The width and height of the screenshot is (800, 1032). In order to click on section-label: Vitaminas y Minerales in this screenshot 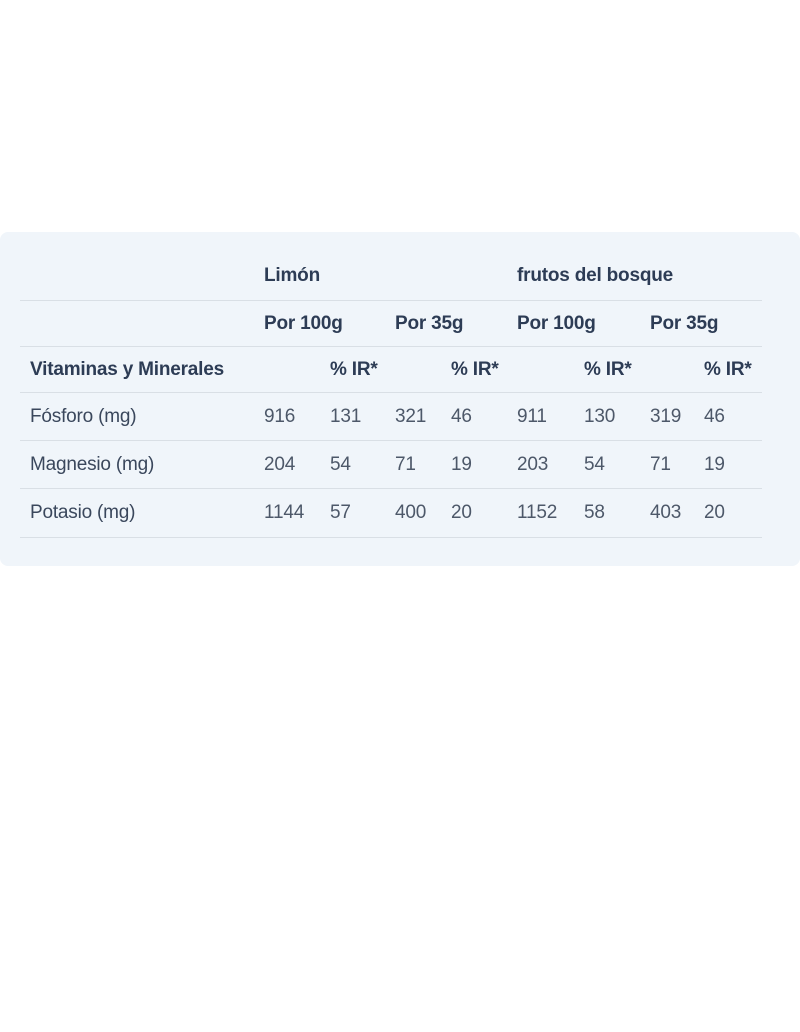, I will do `click(127, 369)`.